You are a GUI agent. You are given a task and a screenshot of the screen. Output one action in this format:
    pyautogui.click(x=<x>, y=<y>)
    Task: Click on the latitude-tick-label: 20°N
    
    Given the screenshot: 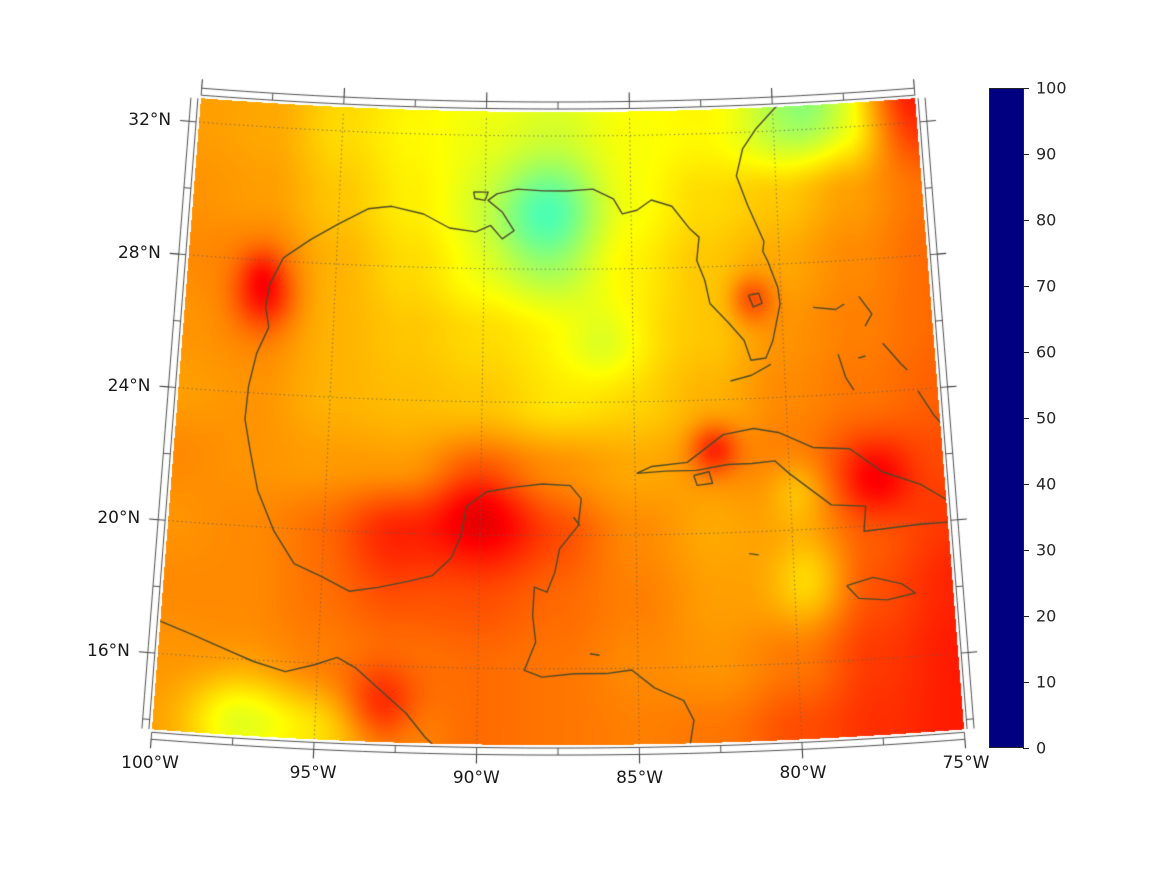 What is the action you would take?
    pyautogui.click(x=119, y=518)
    